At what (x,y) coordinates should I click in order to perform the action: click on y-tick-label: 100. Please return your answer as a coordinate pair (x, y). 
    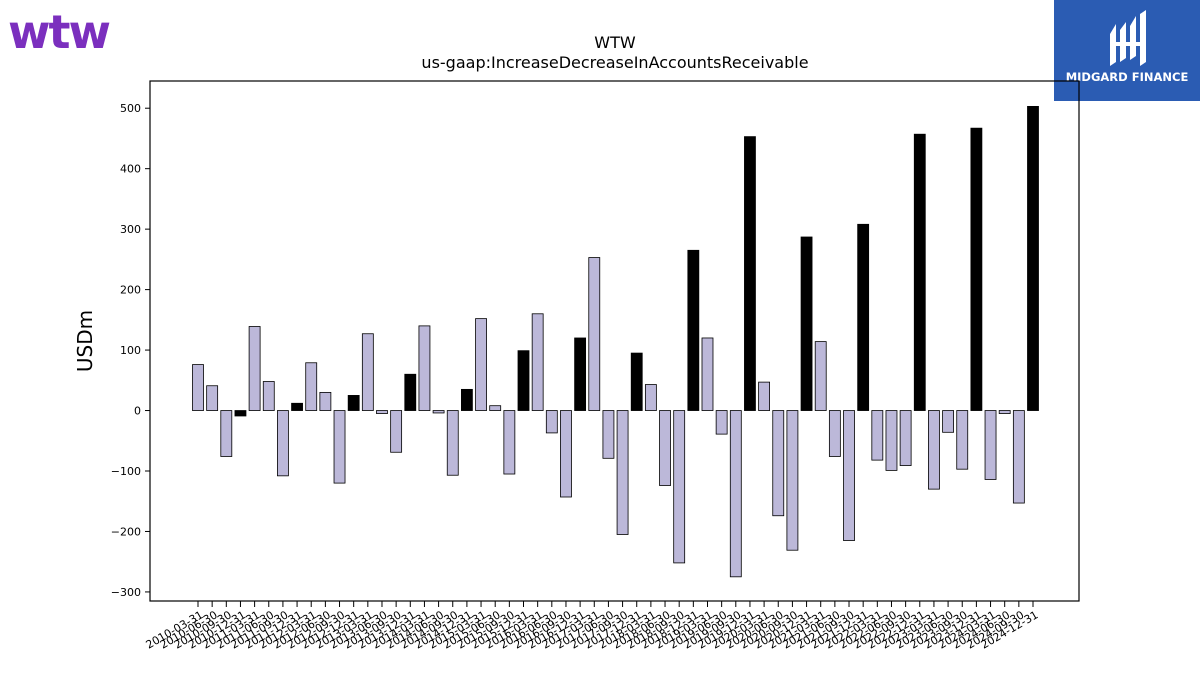
    Looking at the image, I should click on (130, 350).